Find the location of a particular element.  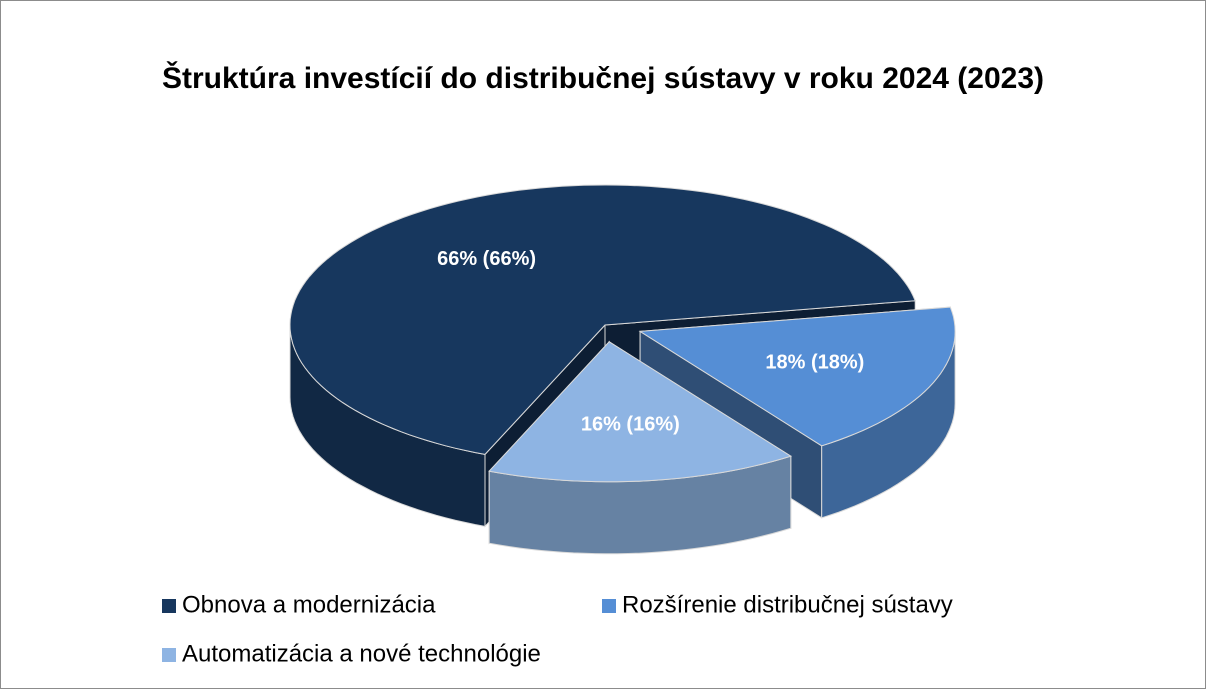

data-labels: 66% (66%) 18% (18%) 16% (16%) is located at coordinates (650, 342).